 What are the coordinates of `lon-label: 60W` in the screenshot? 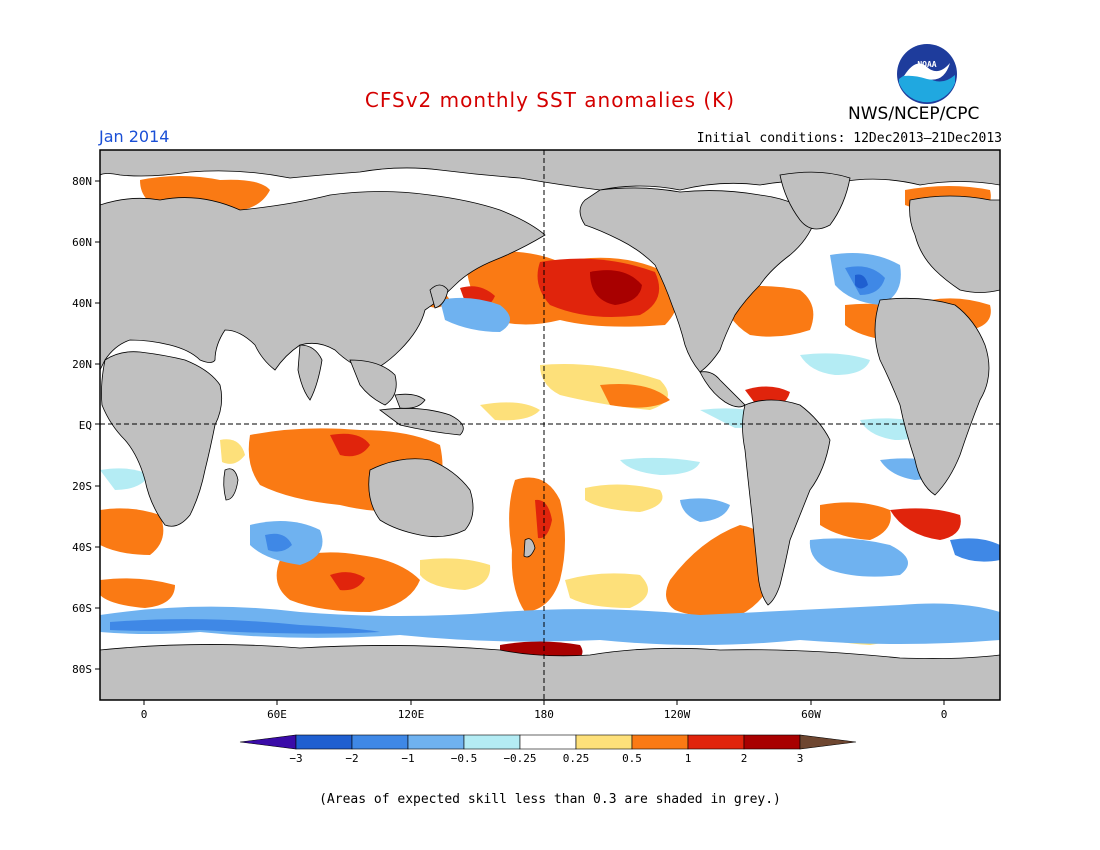 It's located at (811, 714).